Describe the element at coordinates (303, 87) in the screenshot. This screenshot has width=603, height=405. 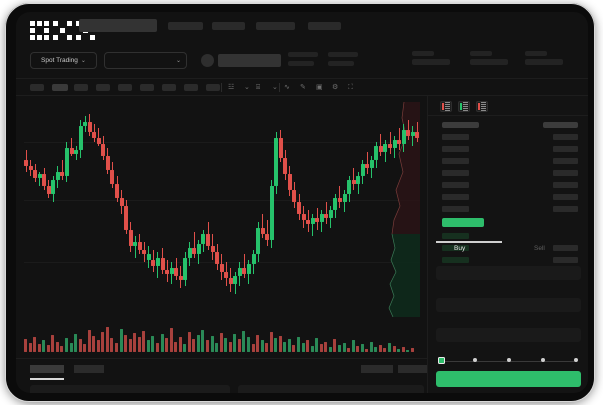
I see `pencil-icon: ✎` at that location.